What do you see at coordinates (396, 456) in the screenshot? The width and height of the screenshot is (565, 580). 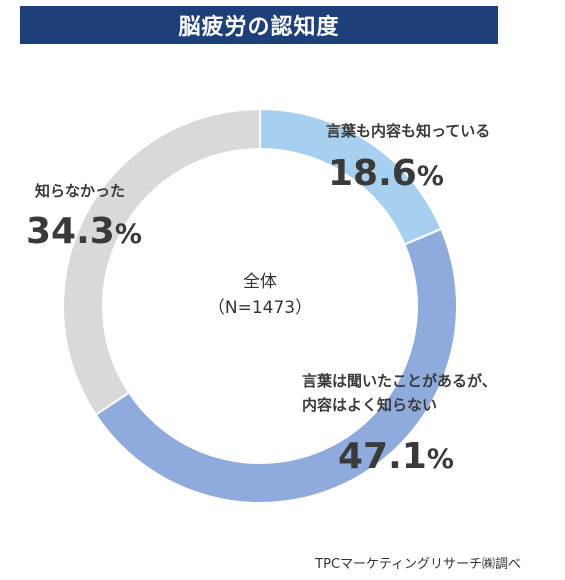 I see `slice-value-heard-only: 47.1%` at bounding box center [396, 456].